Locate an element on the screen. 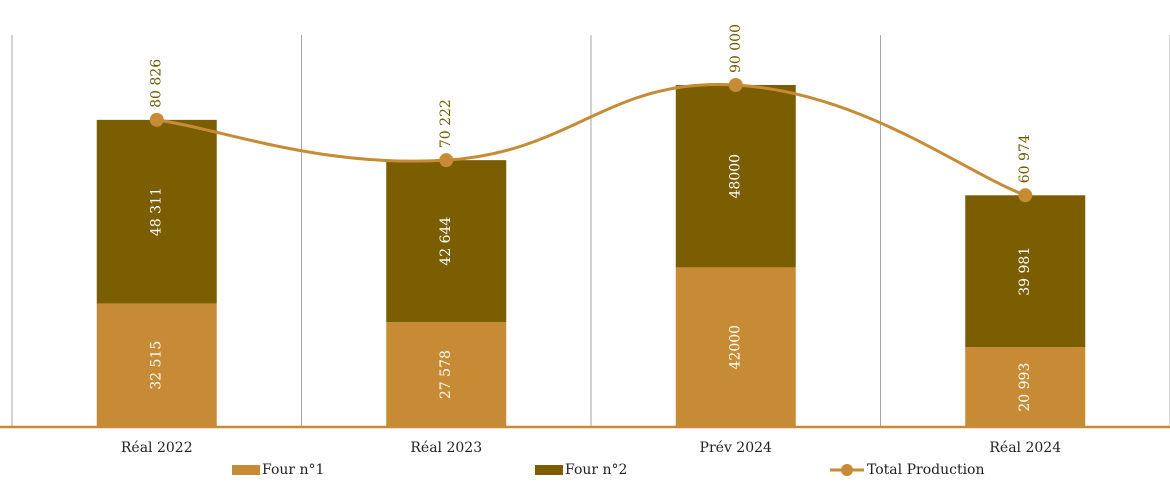  bar-value-label: 48000 is located at coordinates (736, 176).